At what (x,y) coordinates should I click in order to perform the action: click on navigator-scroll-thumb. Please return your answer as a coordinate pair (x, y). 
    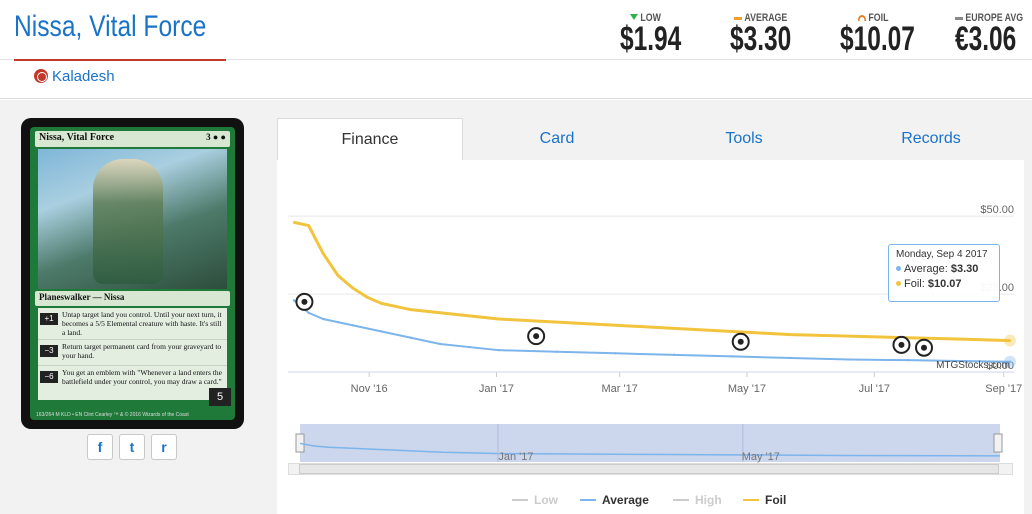
    Looking at the image, I should click on (649, 469).